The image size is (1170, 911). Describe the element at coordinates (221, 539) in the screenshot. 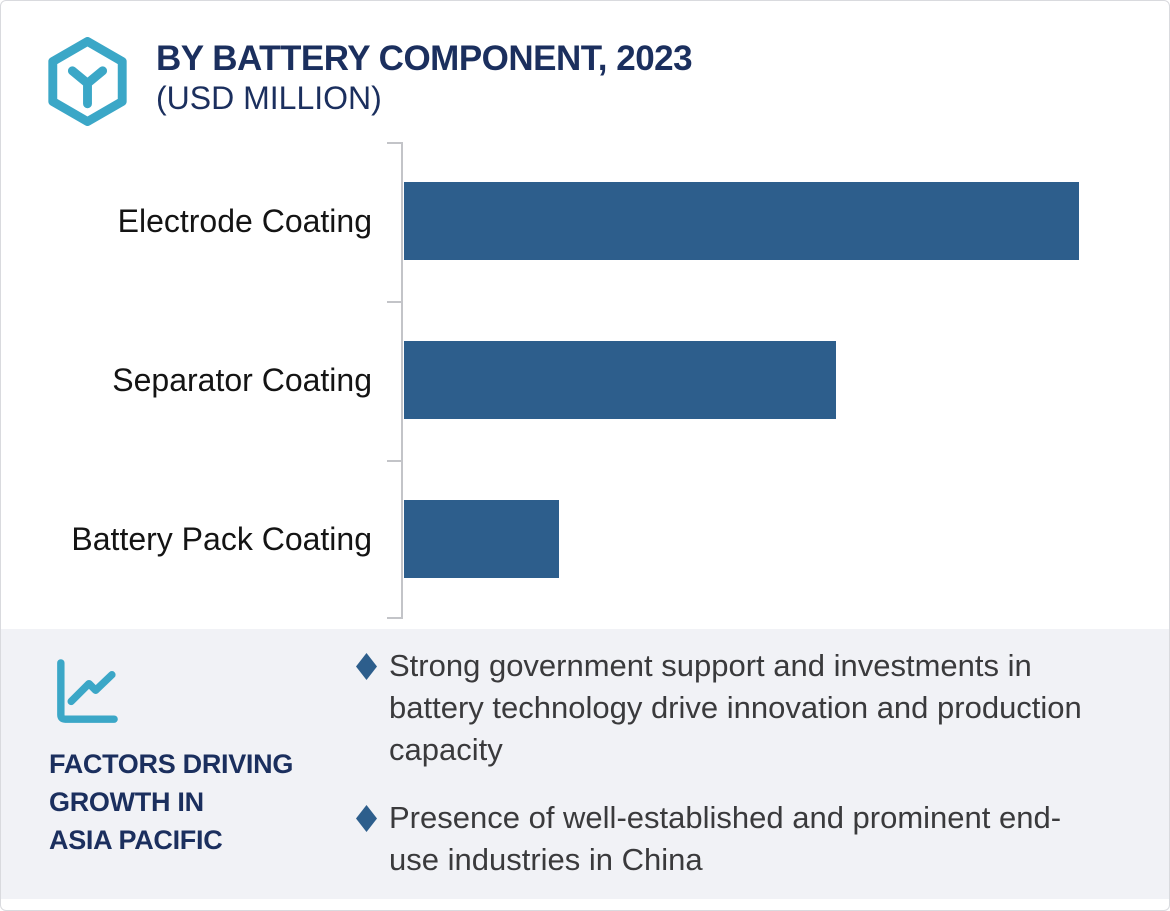

I see `category-label: Battery Pack Coating` at that location.